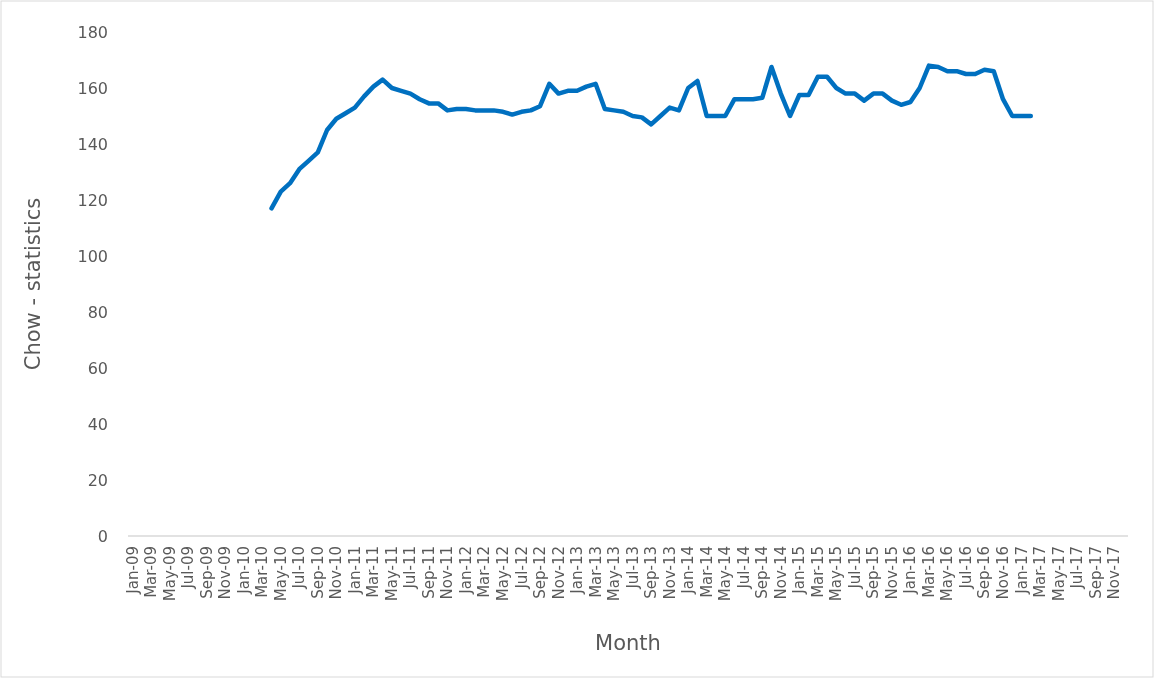 The image size is (1155, 679). Describe the element at coordinates (873, 572) in the screenshot. I see `x-tick-label: Sep-15` at that location.